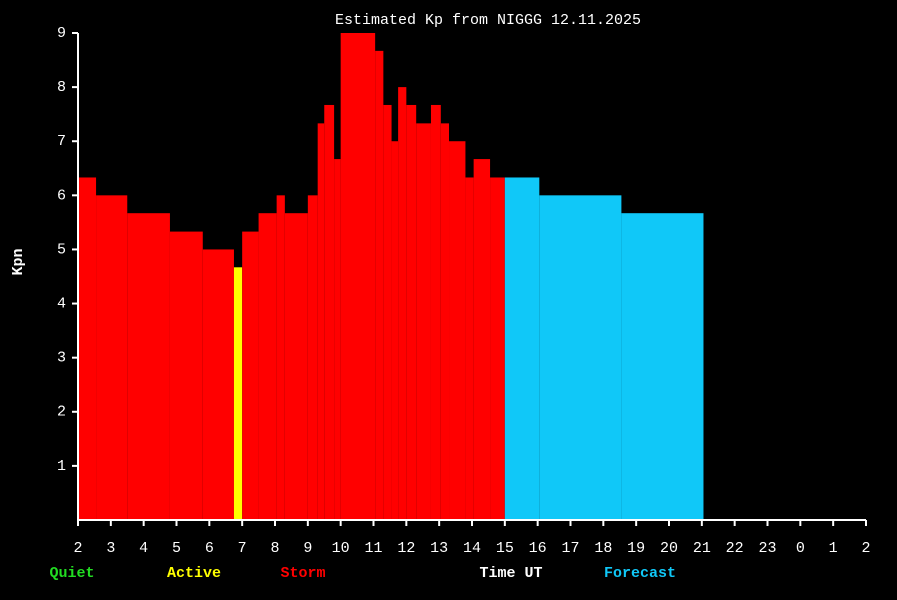 The width and height of the screenshot is (897, 600). I want to click on x-axis-label: Time UT, so click(510, 573).